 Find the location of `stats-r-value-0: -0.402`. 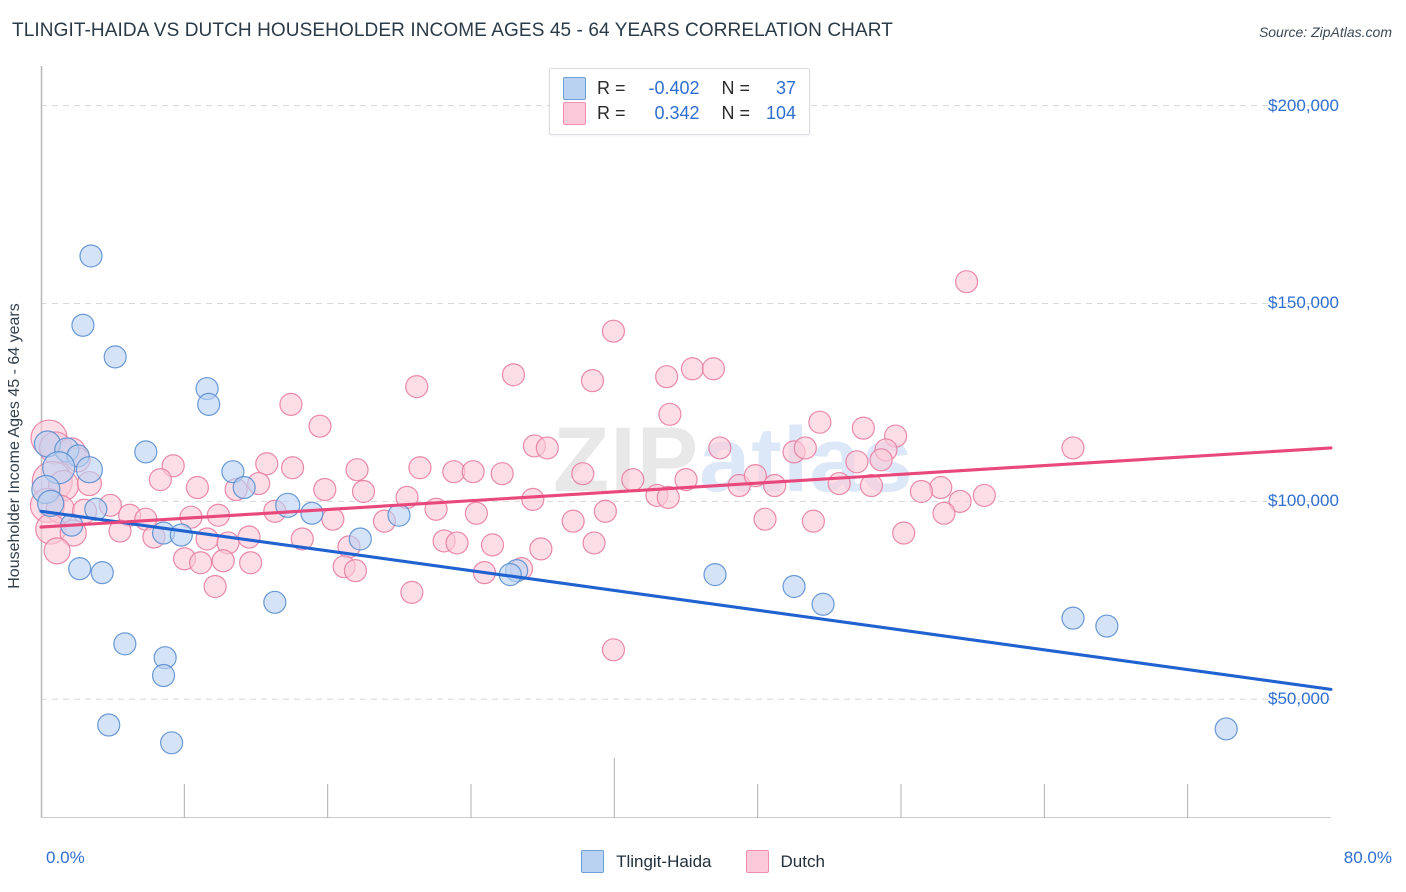

stats-r-value-0: -0.402 is located at coordinates (674, 88).